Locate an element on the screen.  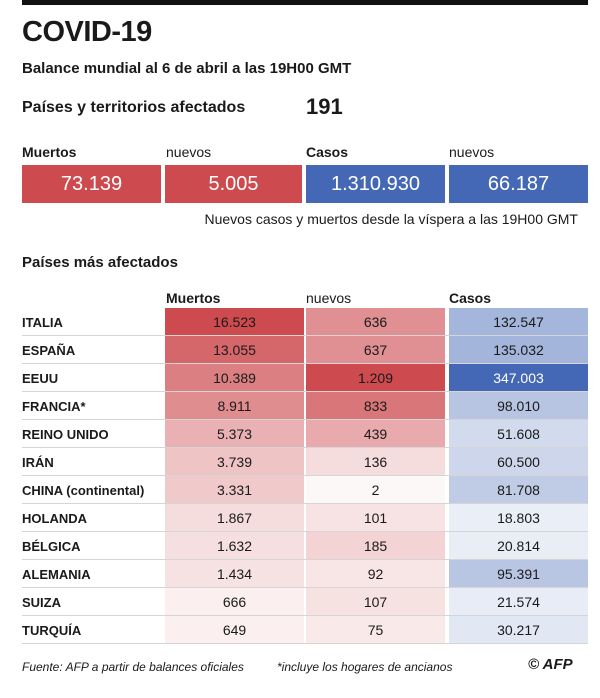
deaths-cell: 3.331 is located at coordinates (234, 489).